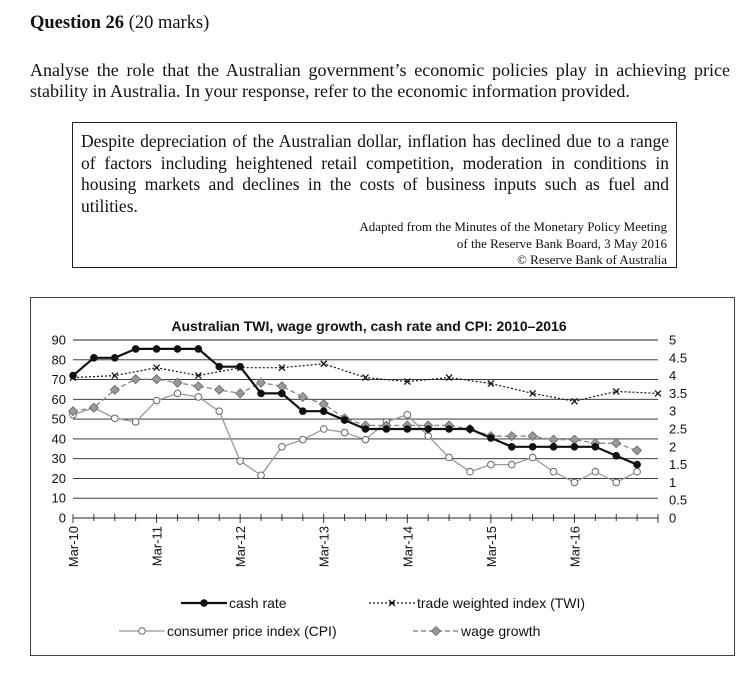  Describe the element at coordinates (678, 500) in the screenshot. I see `right-axis-tick-label: 0.5` at that location.